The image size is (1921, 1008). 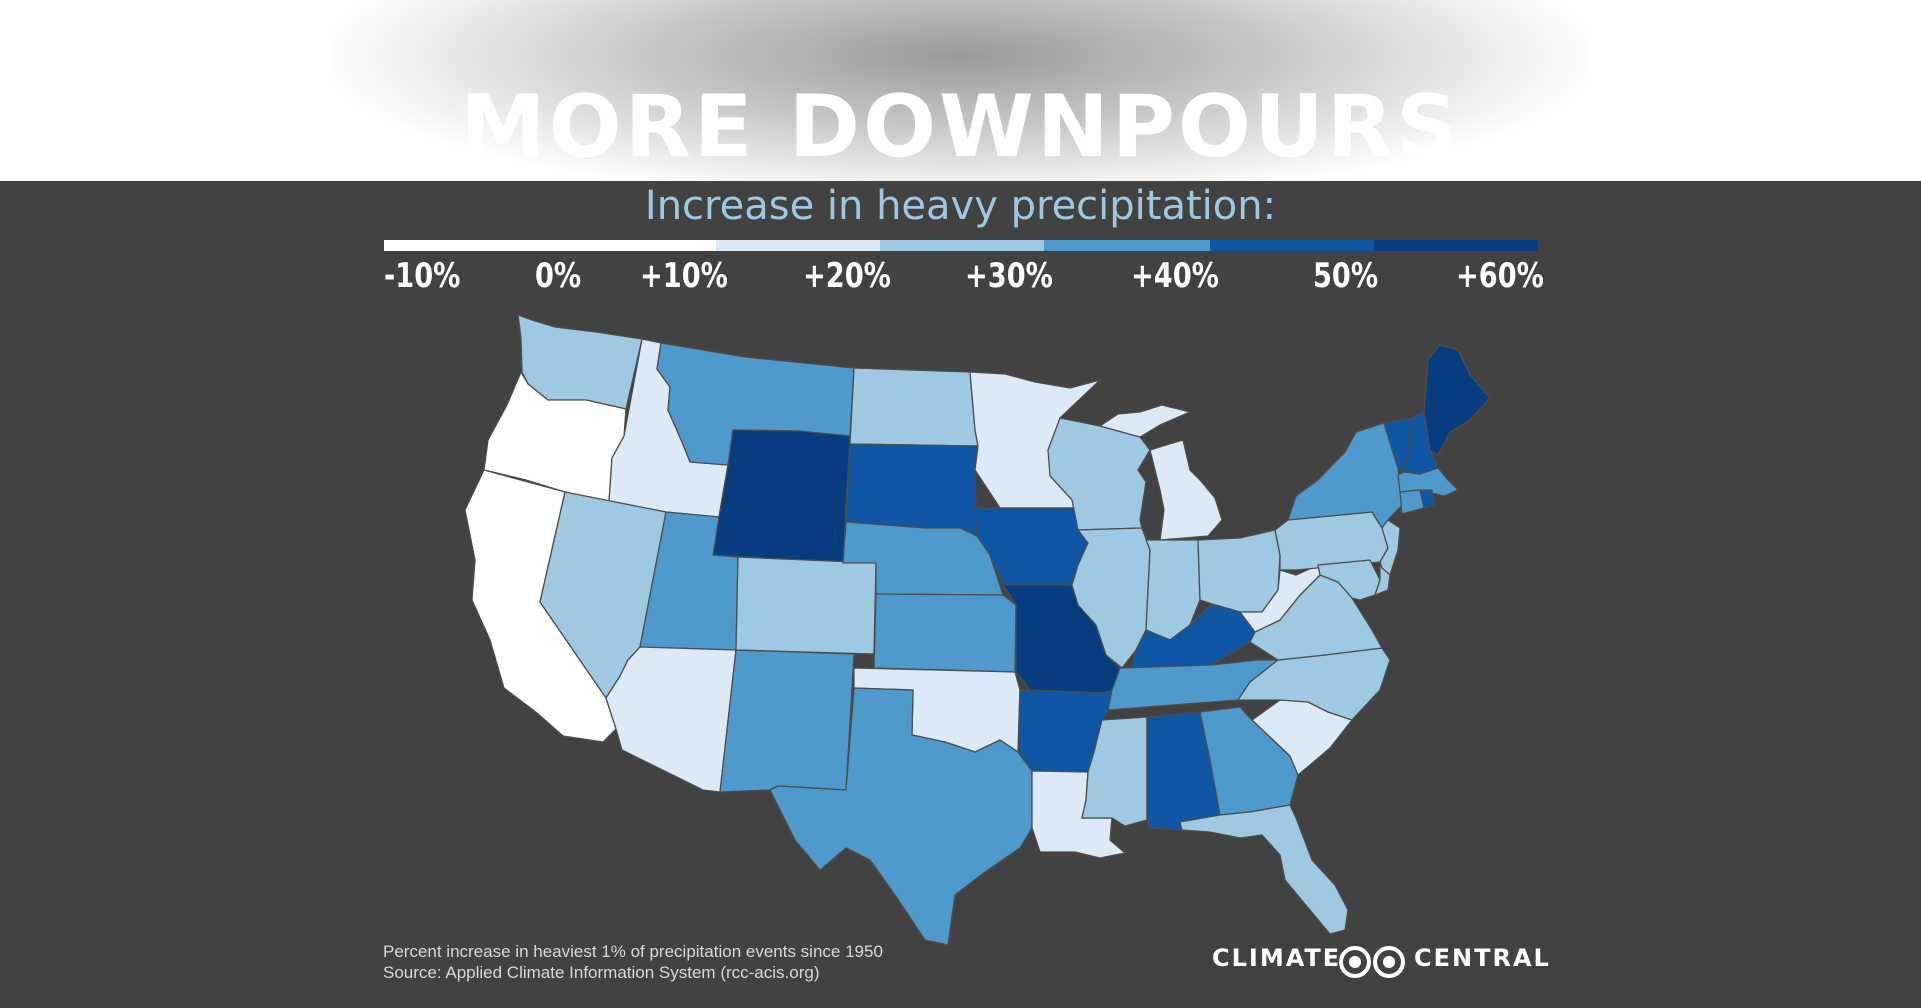 I want to click on state-mi, so click(x=1186, y=490).